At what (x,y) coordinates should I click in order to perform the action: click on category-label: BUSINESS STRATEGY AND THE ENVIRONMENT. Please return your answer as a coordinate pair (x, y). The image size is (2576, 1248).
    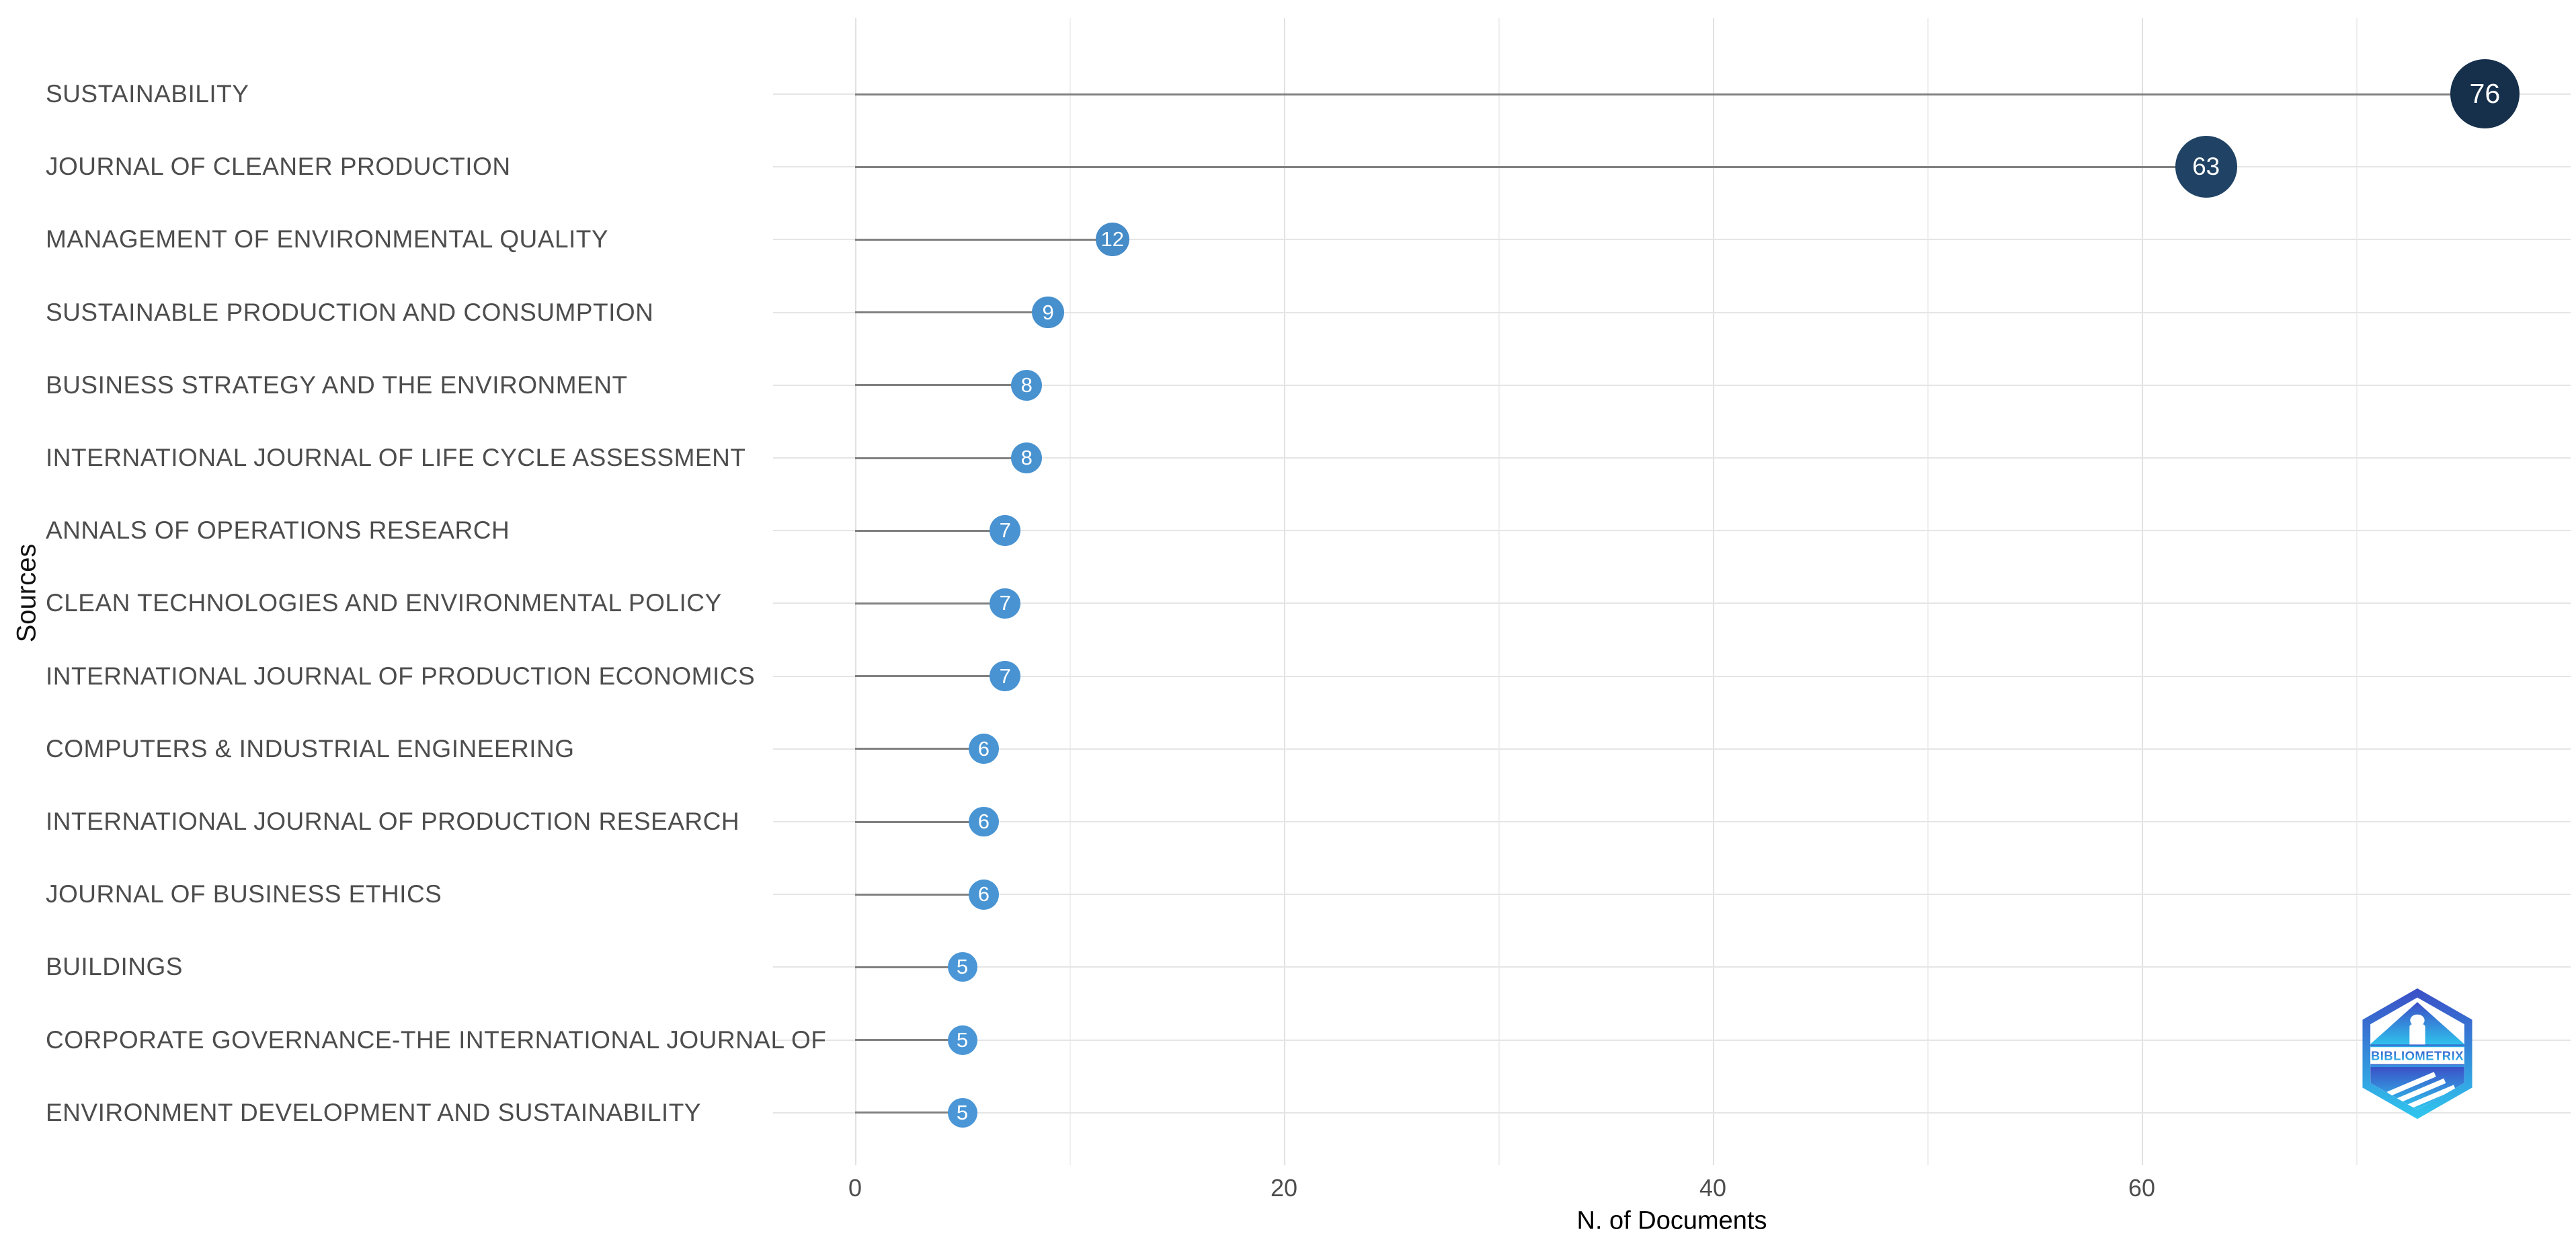
    Looking at the image, I should click on (337, 384).